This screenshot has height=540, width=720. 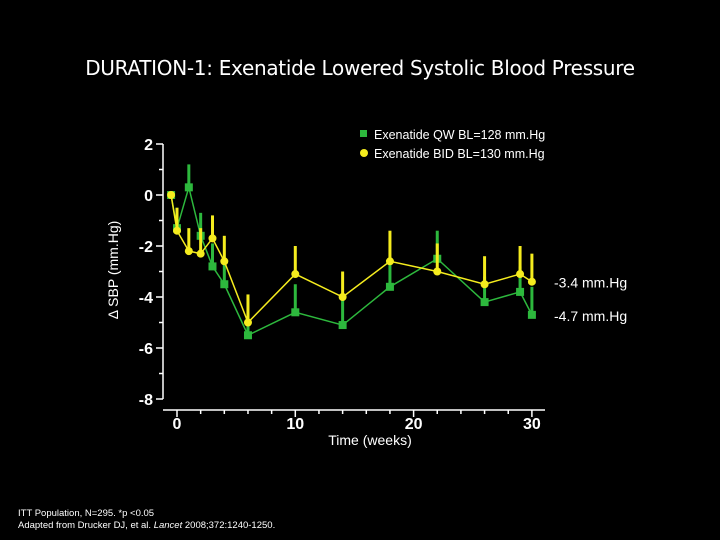 I want to click on x-tick-label: 30, so click(x=532, y=424).